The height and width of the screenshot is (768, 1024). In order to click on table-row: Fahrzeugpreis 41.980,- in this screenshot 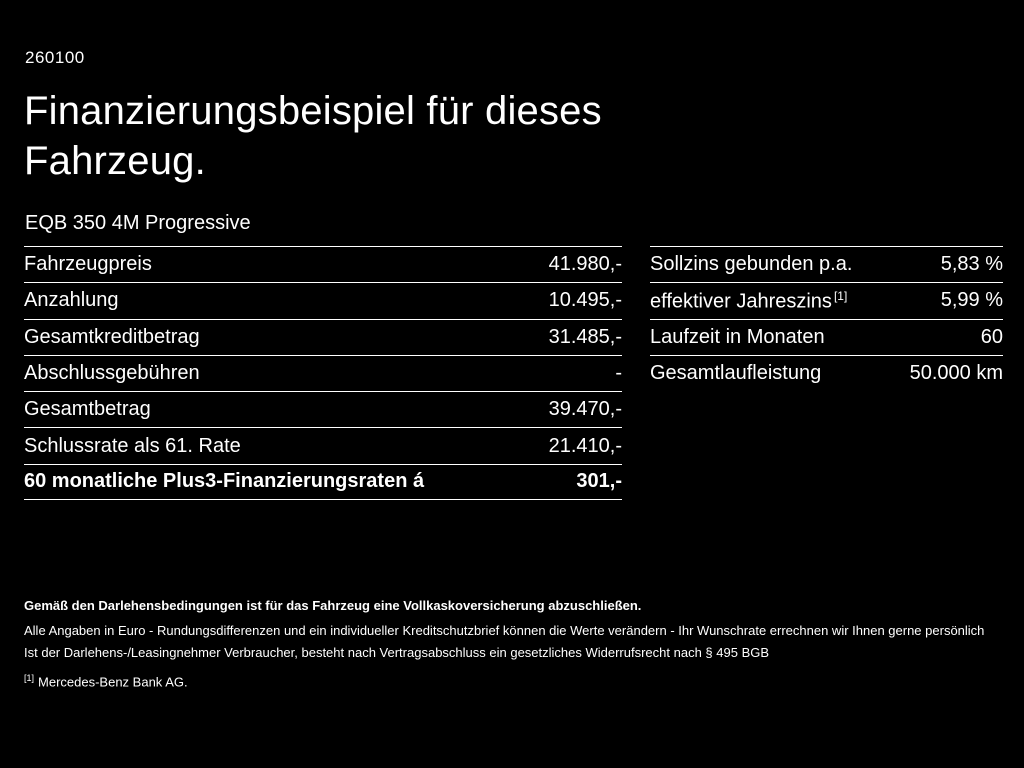, I will do `click(323, 264)`.